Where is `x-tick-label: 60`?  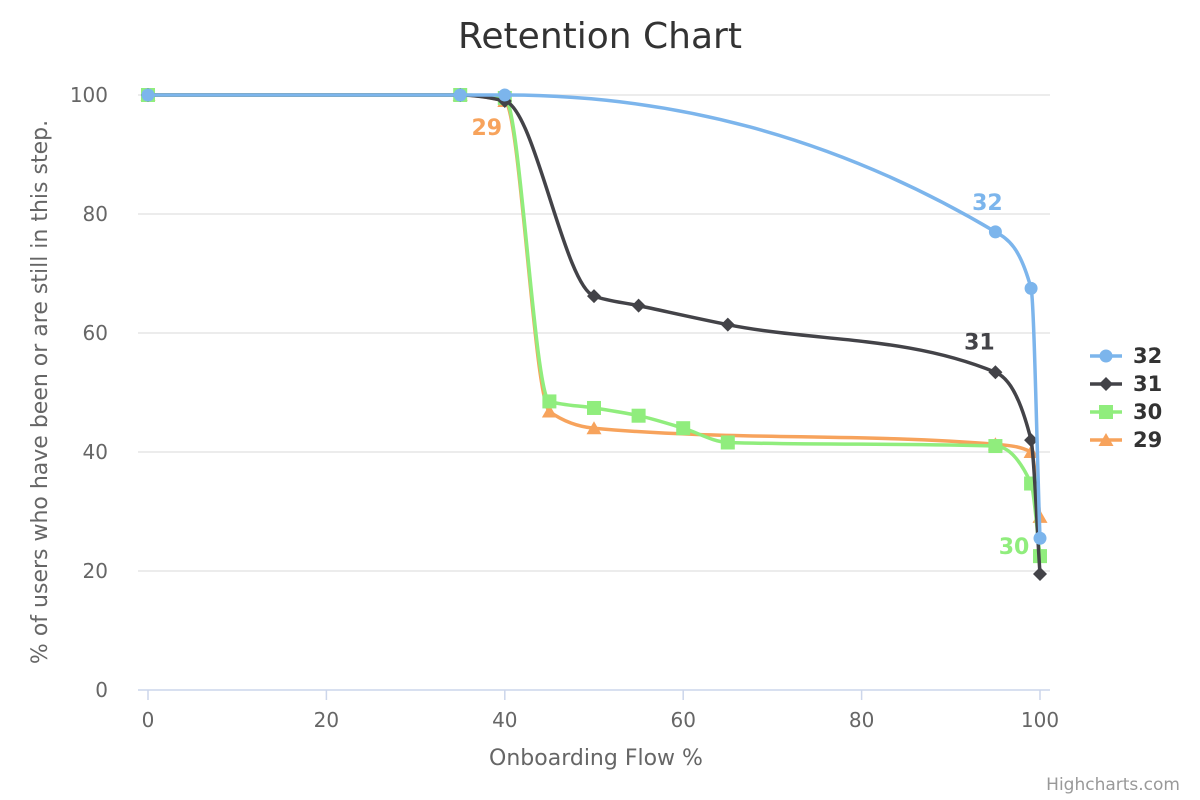
x-tick-label: 60 is located at coordinates (682, 720).